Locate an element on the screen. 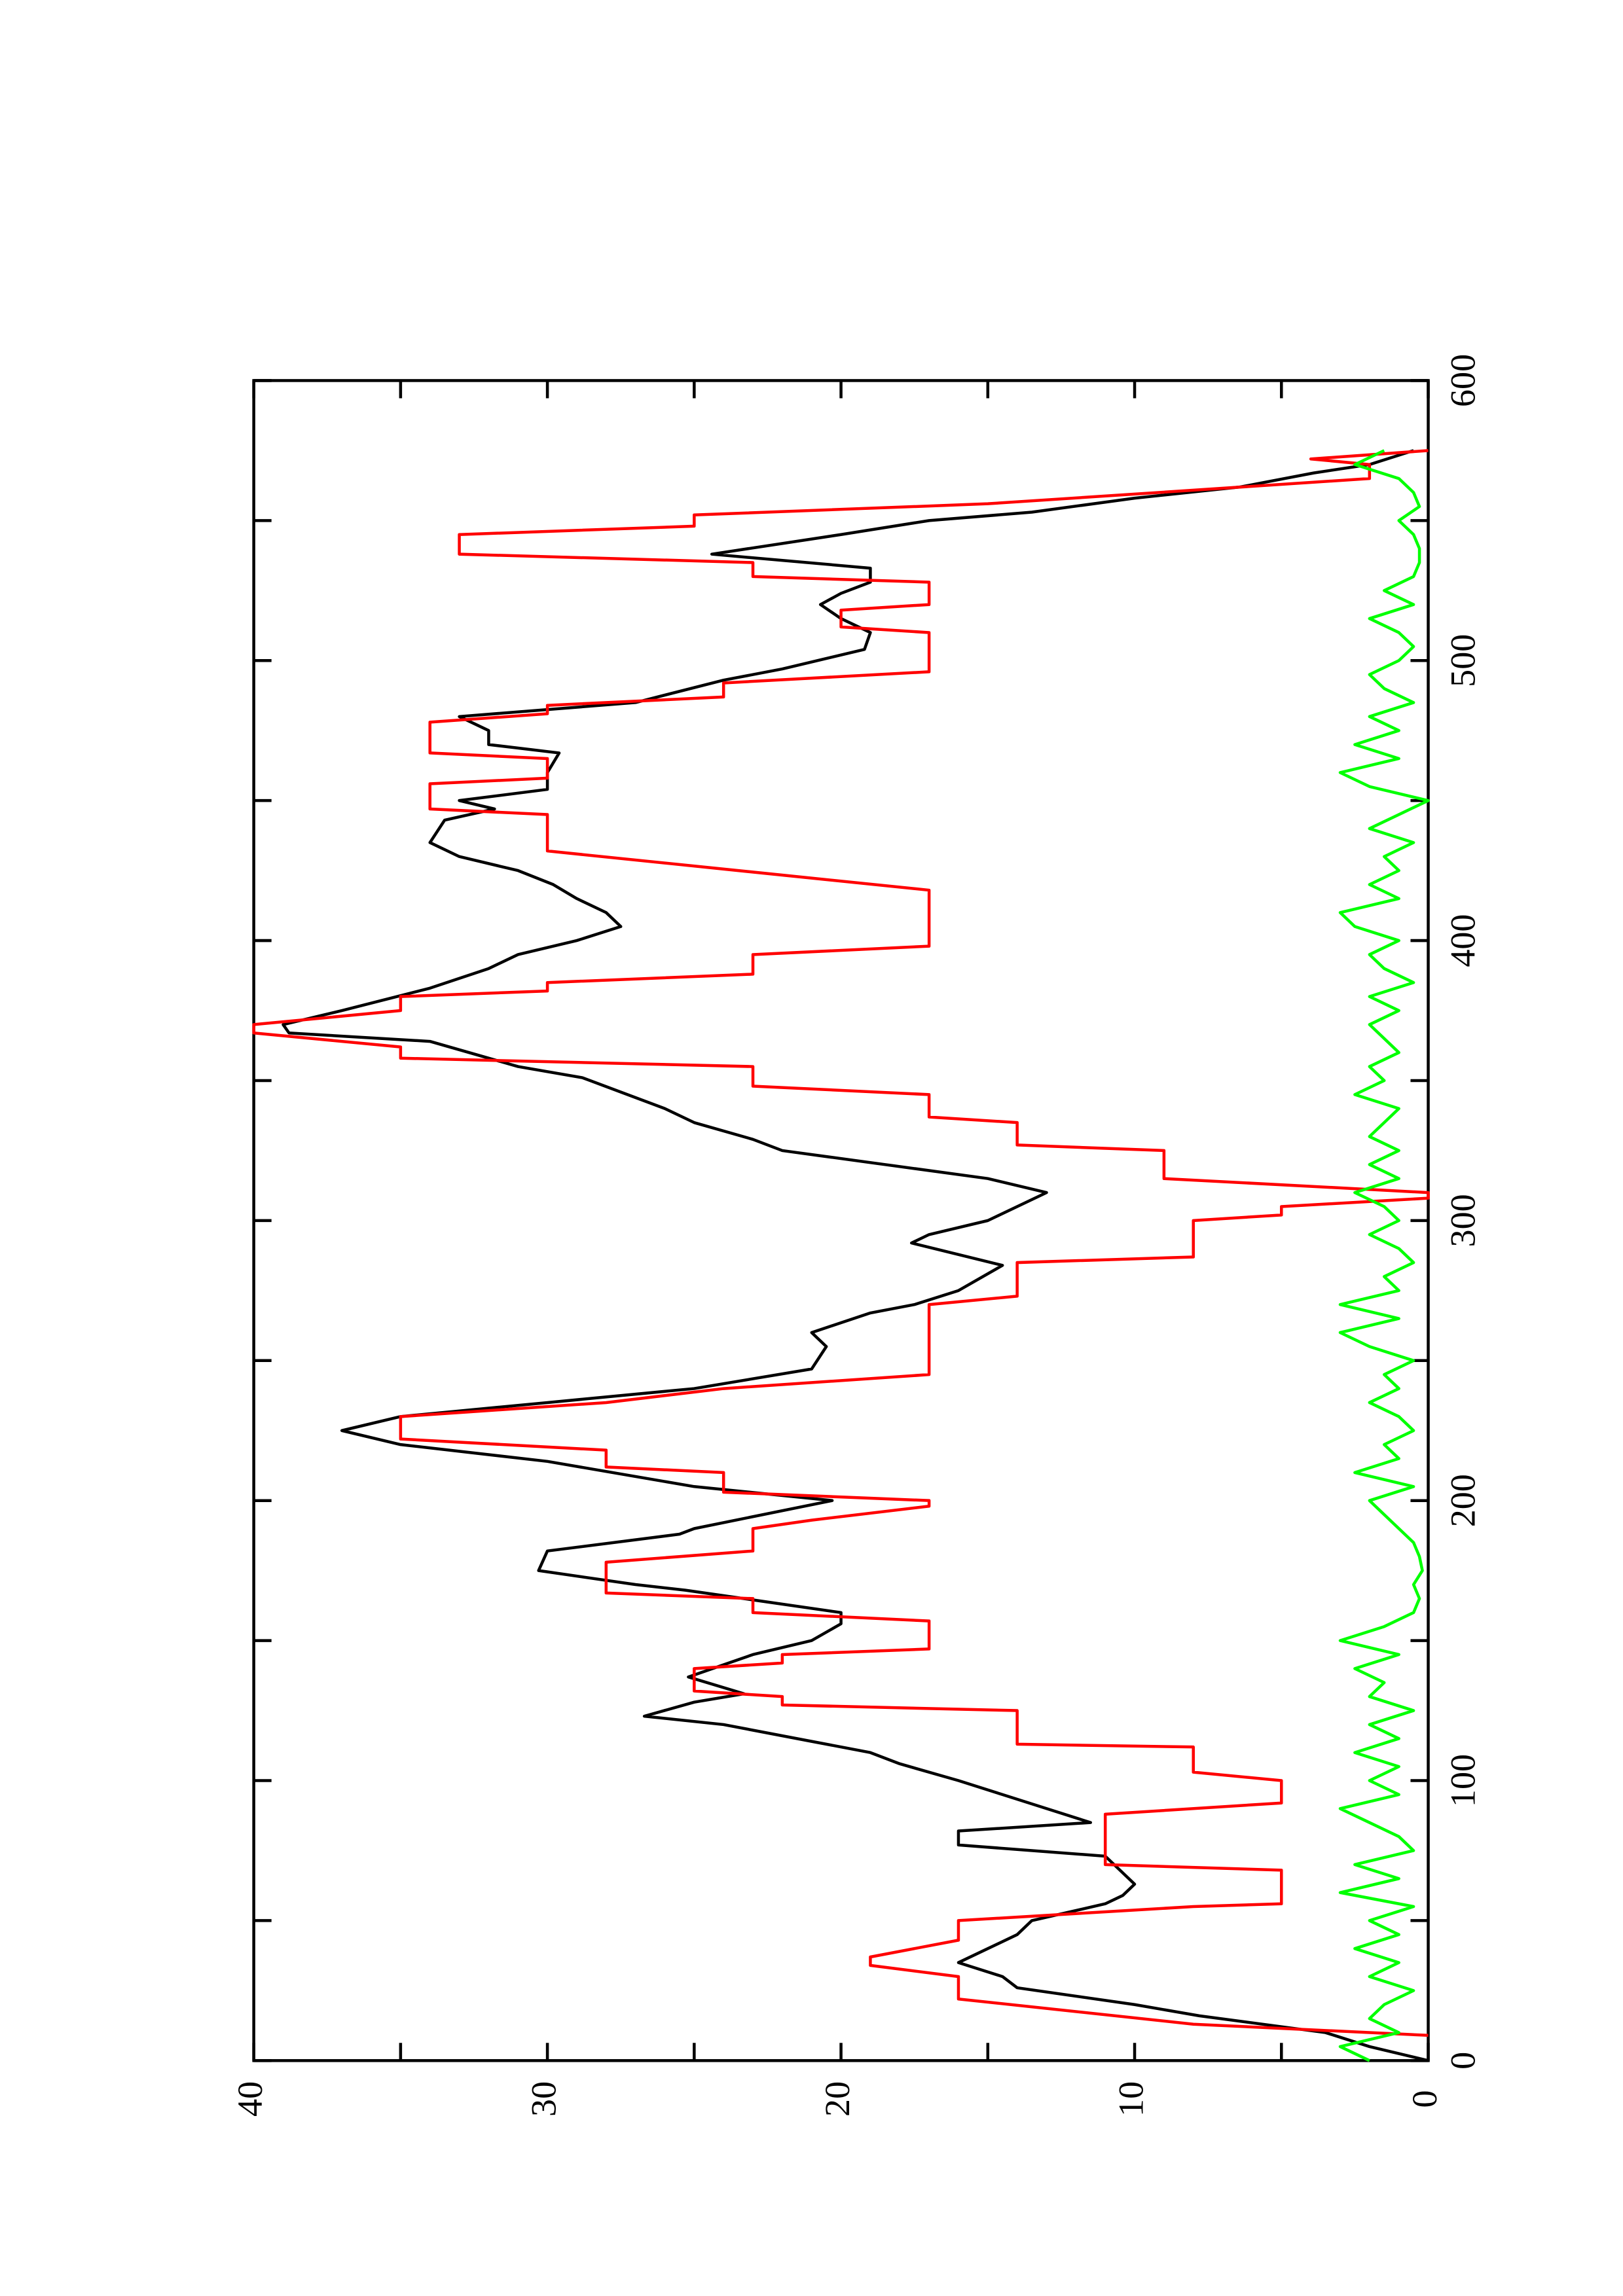 The width and height of the screenshot is (1623, 2296). x-tick-label: 300 is located at coordinates (1463, 1220).